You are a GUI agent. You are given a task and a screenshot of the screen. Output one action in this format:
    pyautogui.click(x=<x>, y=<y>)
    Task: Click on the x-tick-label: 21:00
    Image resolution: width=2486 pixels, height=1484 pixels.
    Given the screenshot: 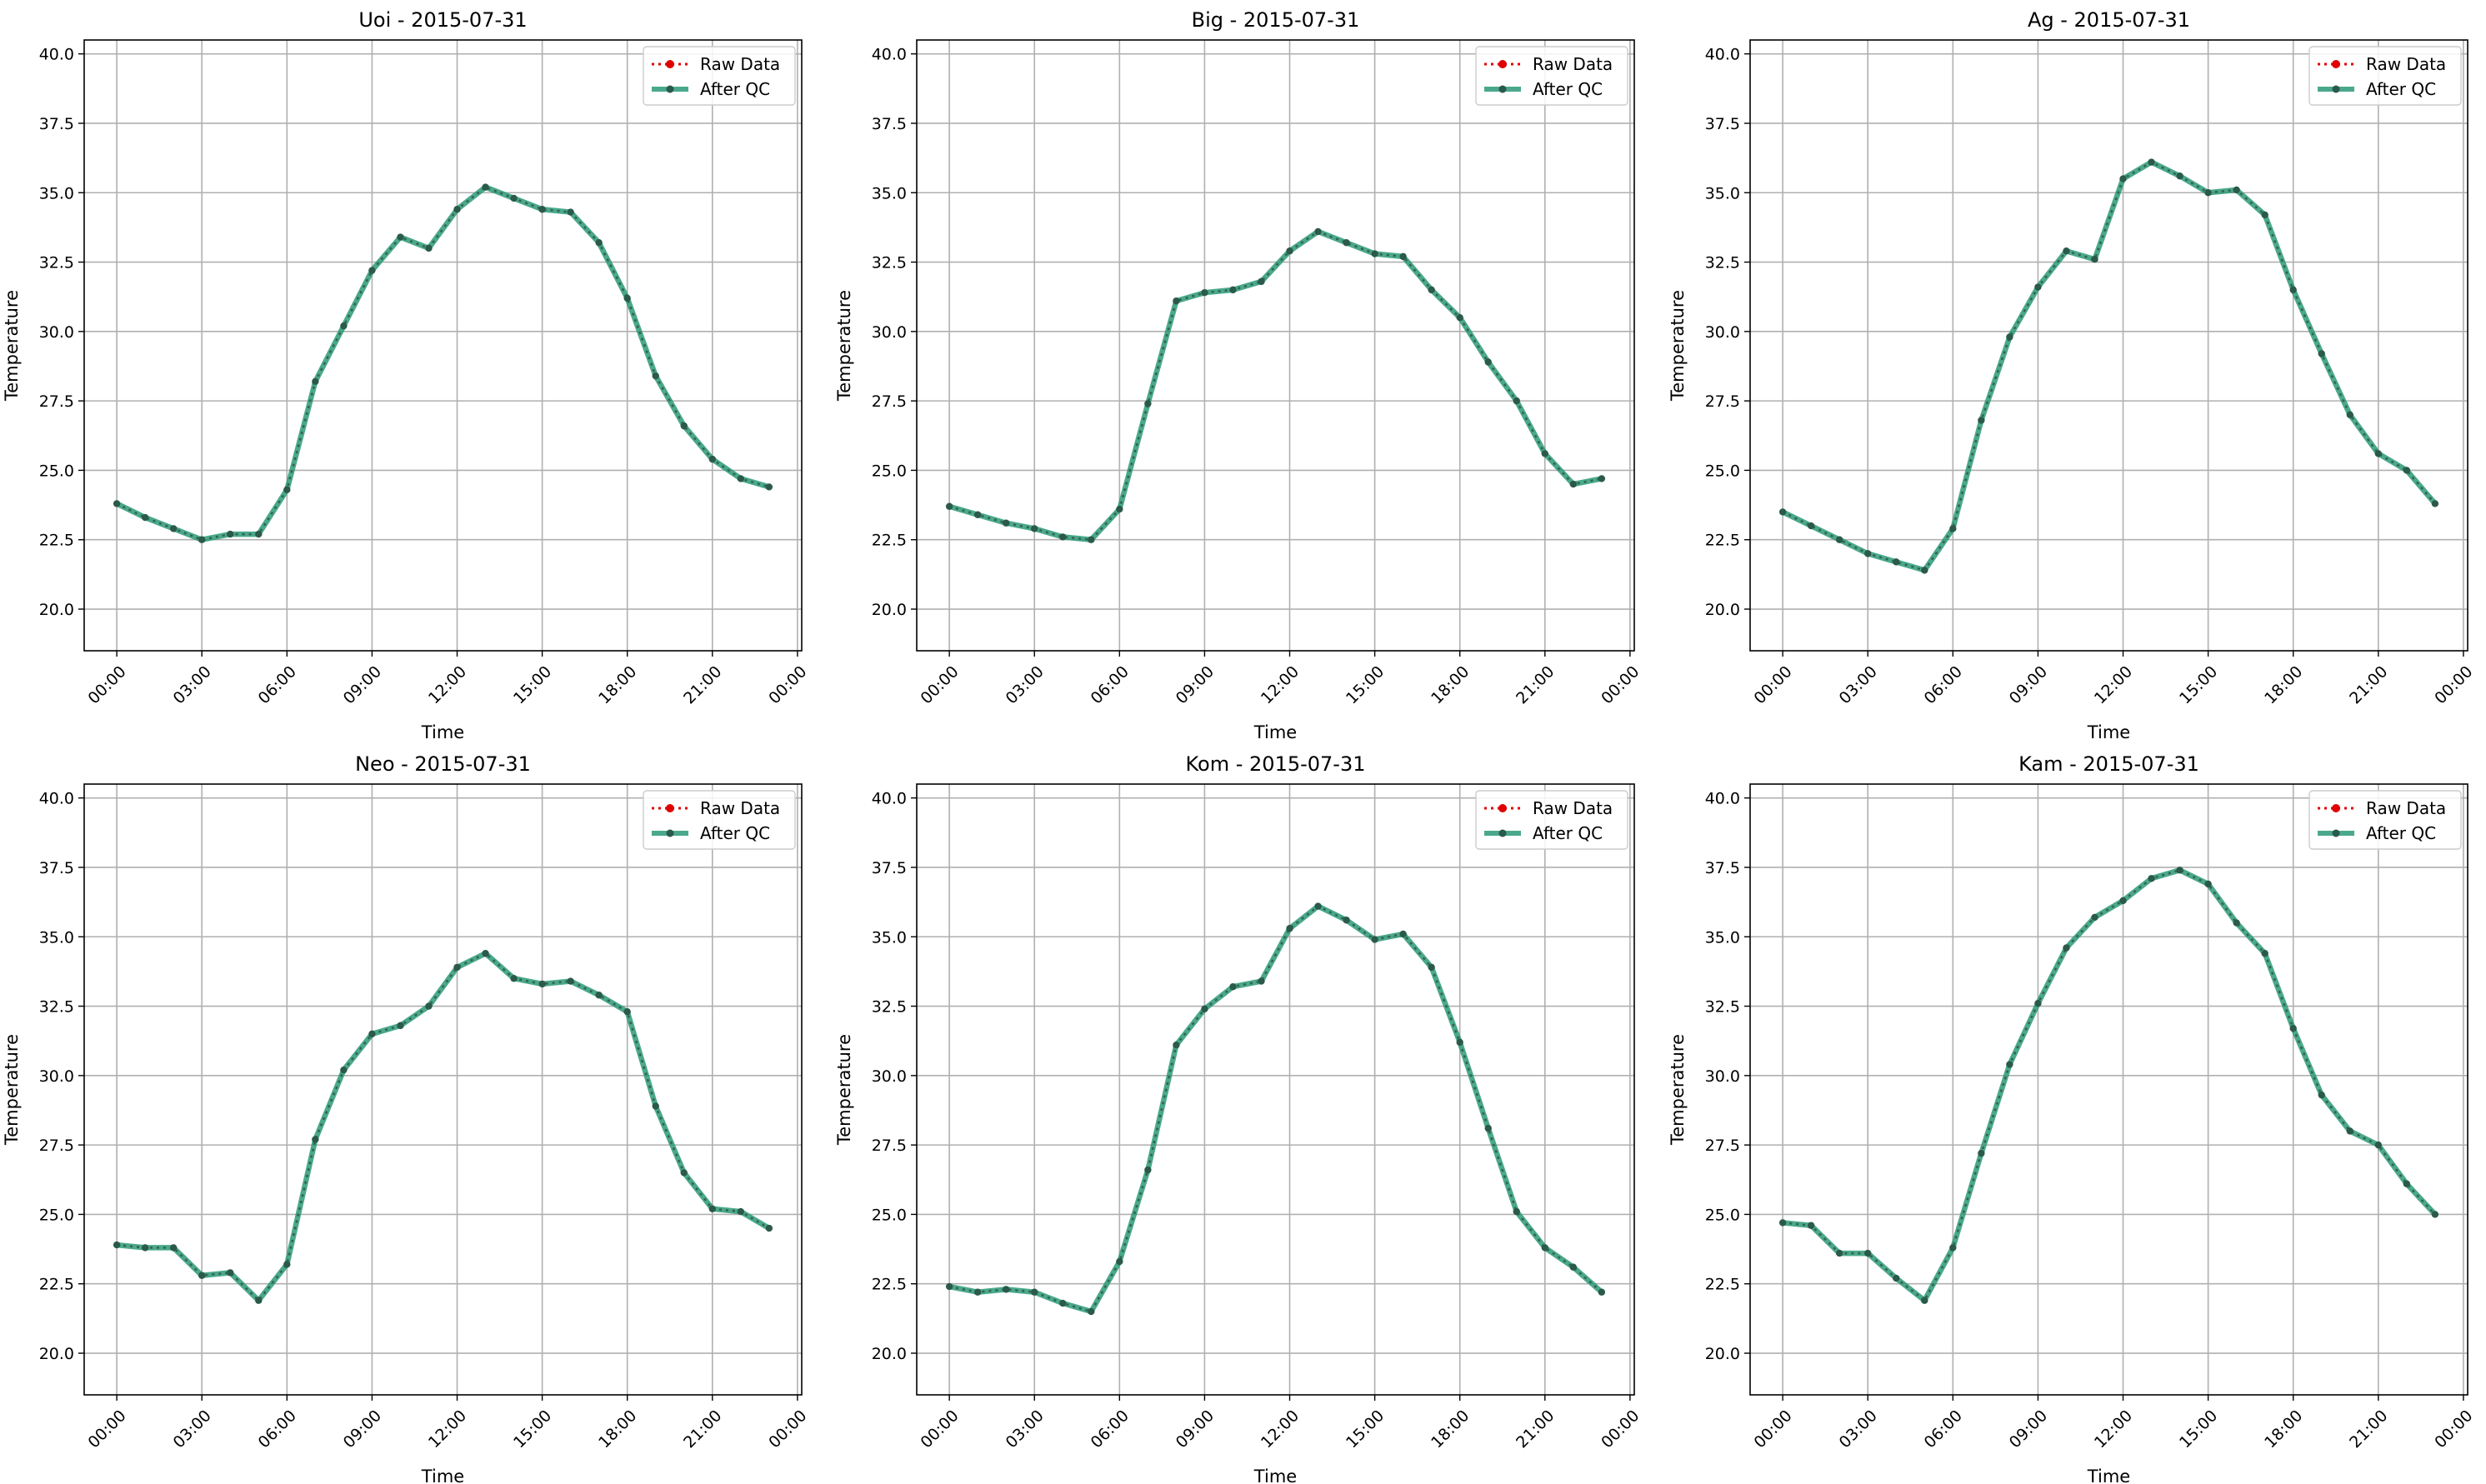 What is the action you would take?
    pyautogui.click(x=2368, y=684)
    